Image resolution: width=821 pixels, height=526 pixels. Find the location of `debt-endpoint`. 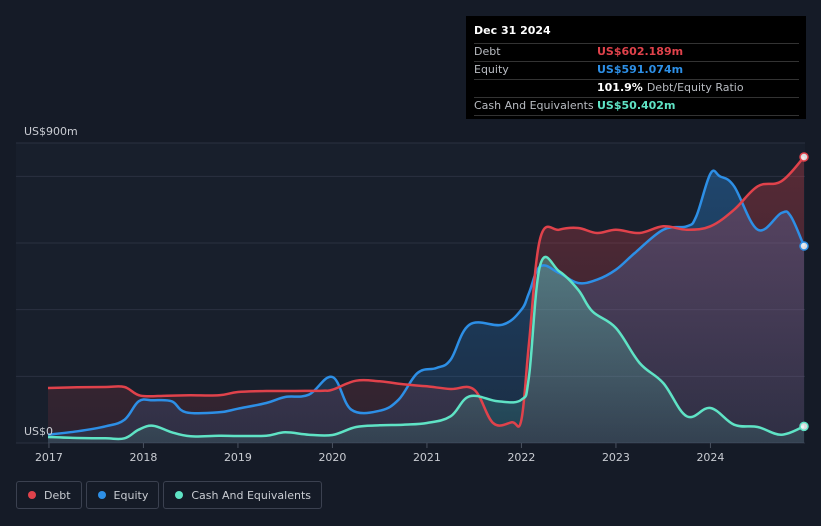

debt-endpoint is located at coordinates (804, 157).